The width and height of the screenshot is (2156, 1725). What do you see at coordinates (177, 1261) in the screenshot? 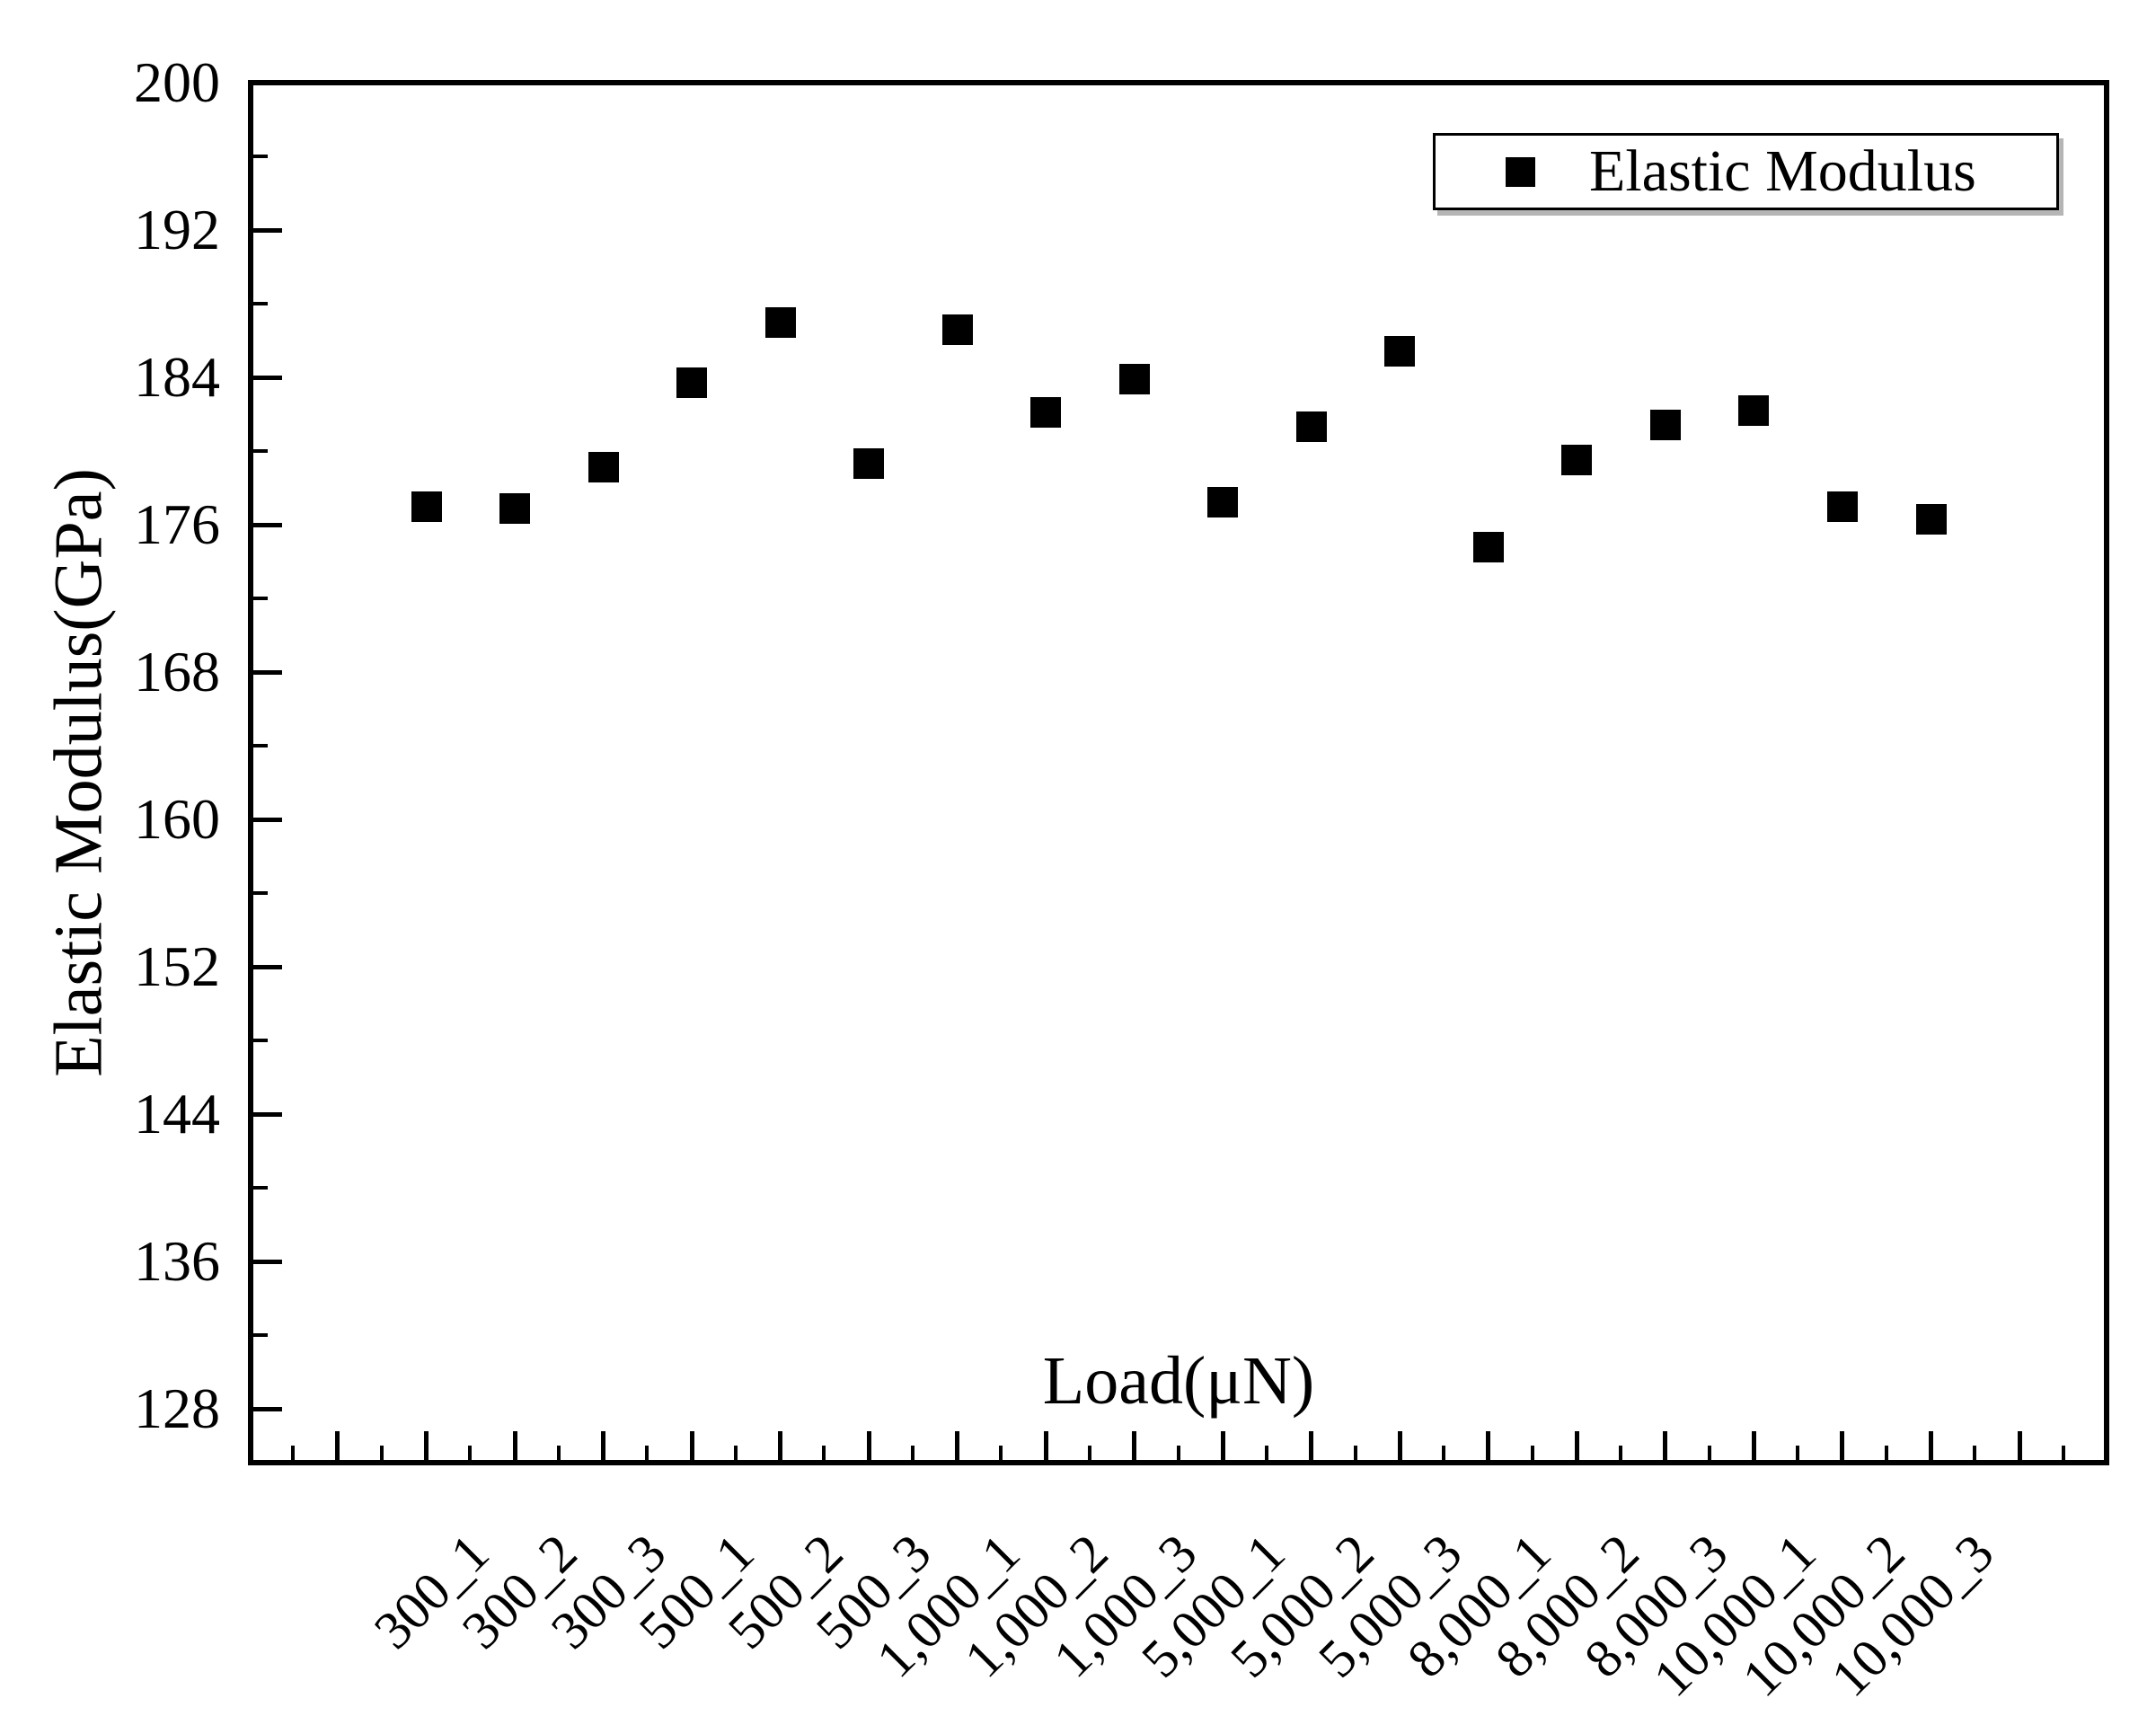
I see `y-tick-label: 136` at bounding box center [177, 1261].